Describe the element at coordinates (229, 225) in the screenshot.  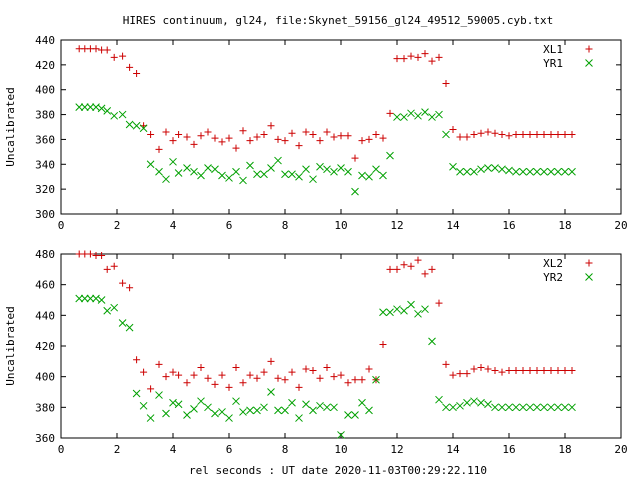
I see `x-tick-label: 6` at that location.